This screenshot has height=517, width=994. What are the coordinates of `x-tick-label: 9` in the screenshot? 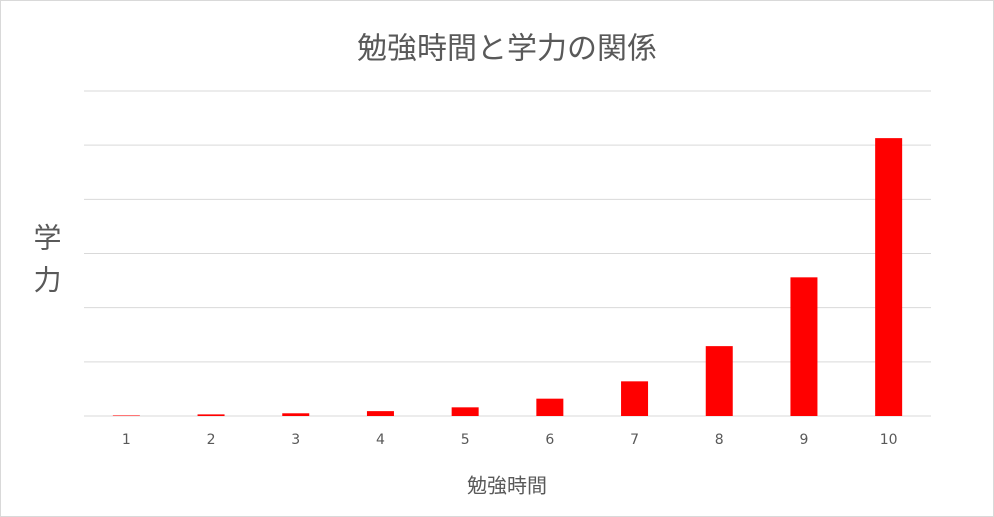 It's located at (803, 440).